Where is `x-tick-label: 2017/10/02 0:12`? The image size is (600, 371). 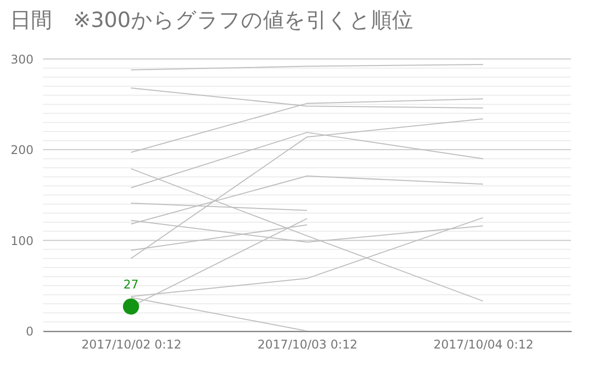
x-tick-label: 2017/10/02 0:12 is located at coordinates (132, 345).